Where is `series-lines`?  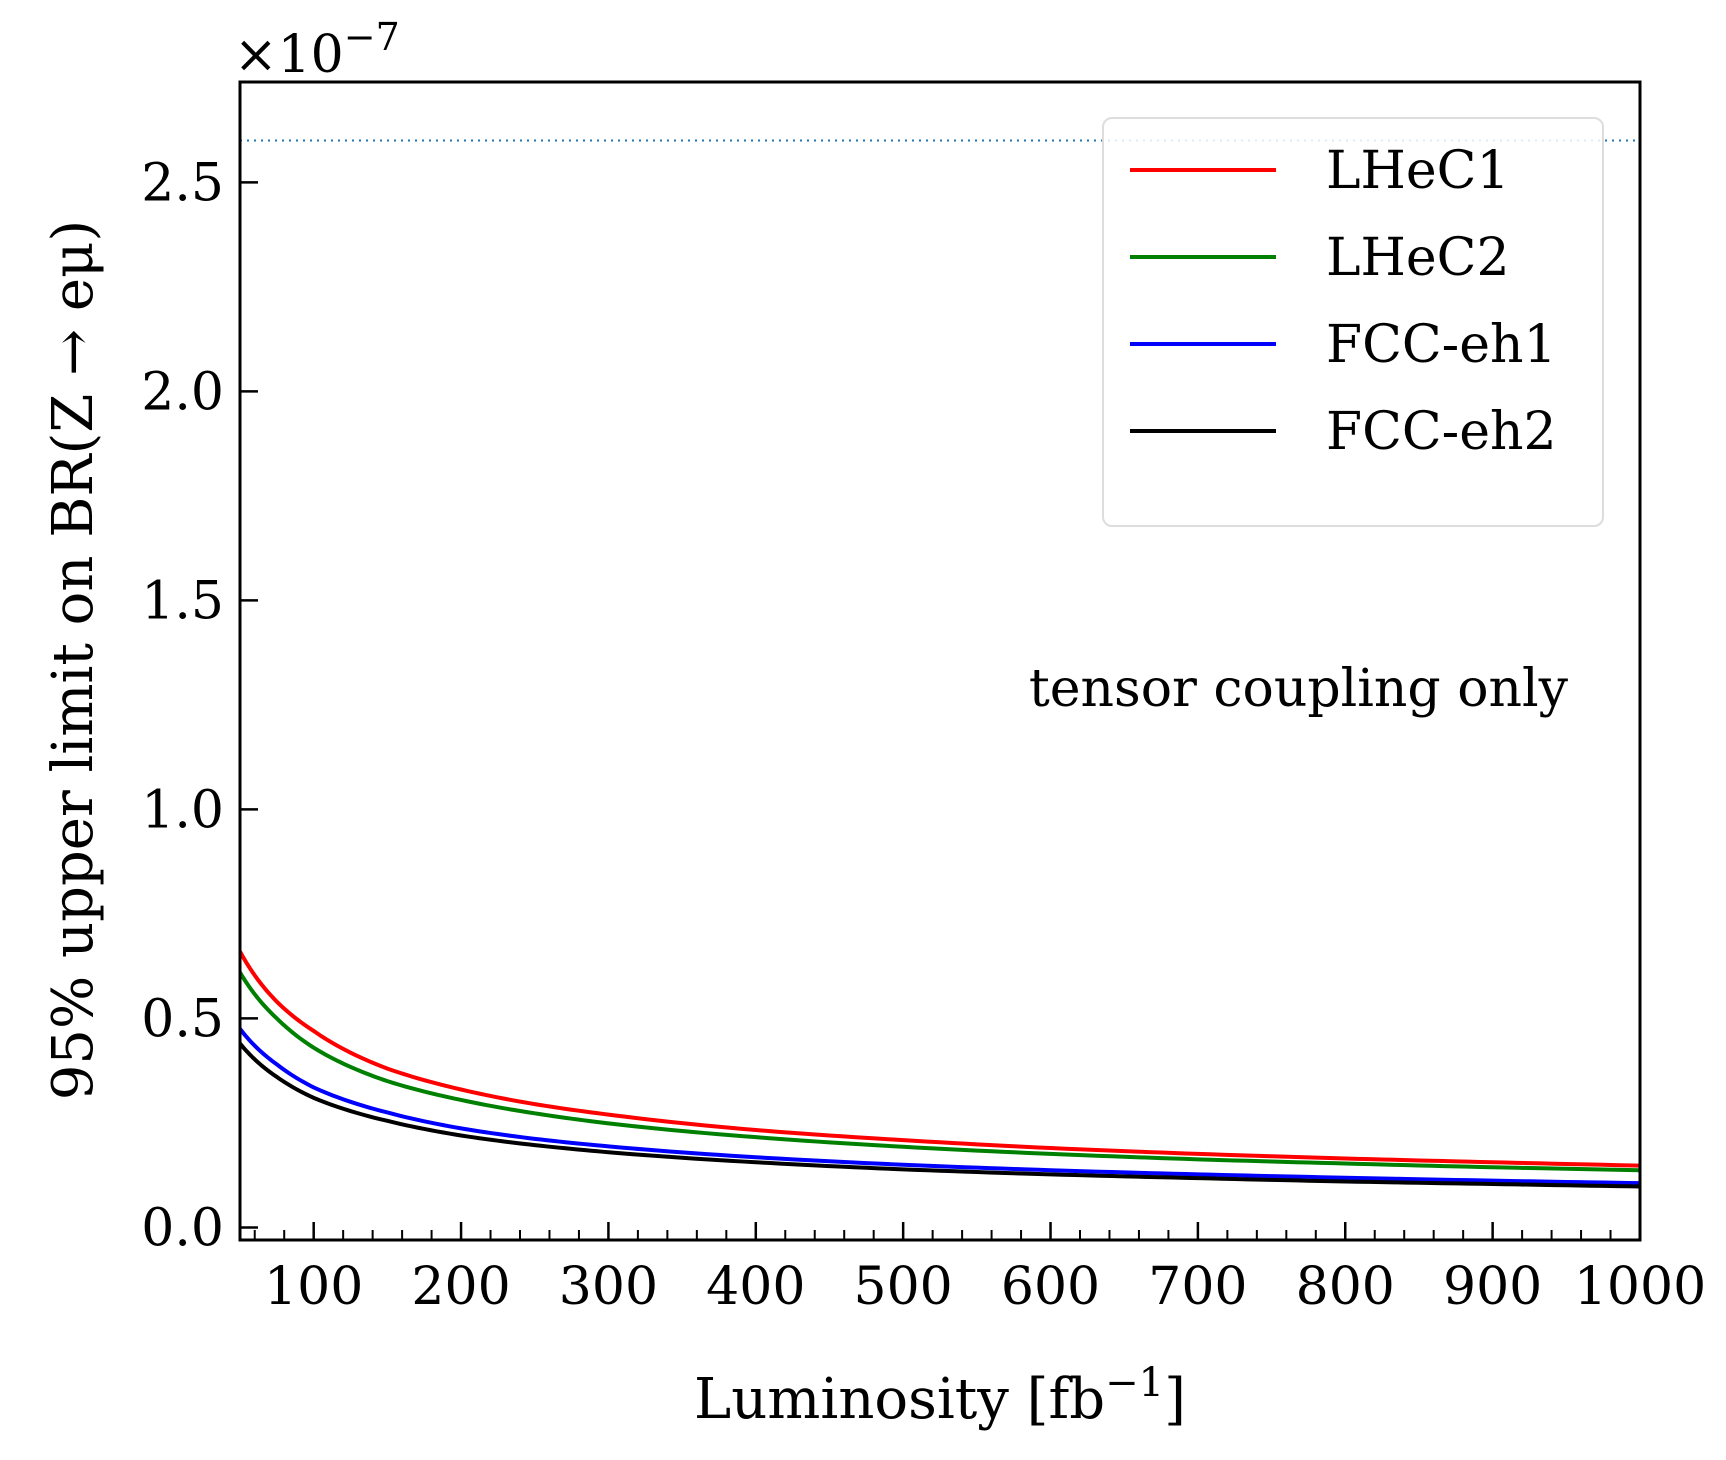
series-lines is located at coordinates (939, 1069).